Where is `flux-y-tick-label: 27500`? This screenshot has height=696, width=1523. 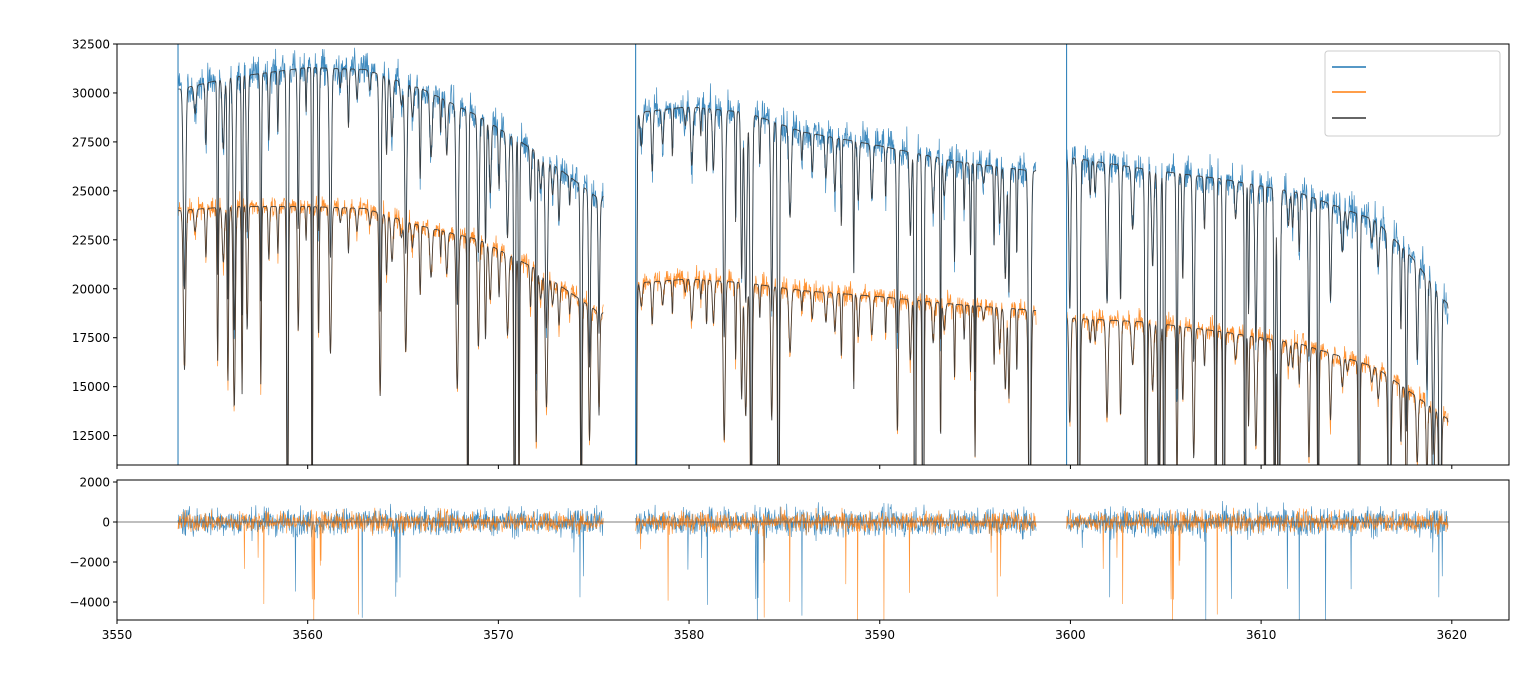
flux-y-tick-label: 27500 is located at coordinates (91, 142).